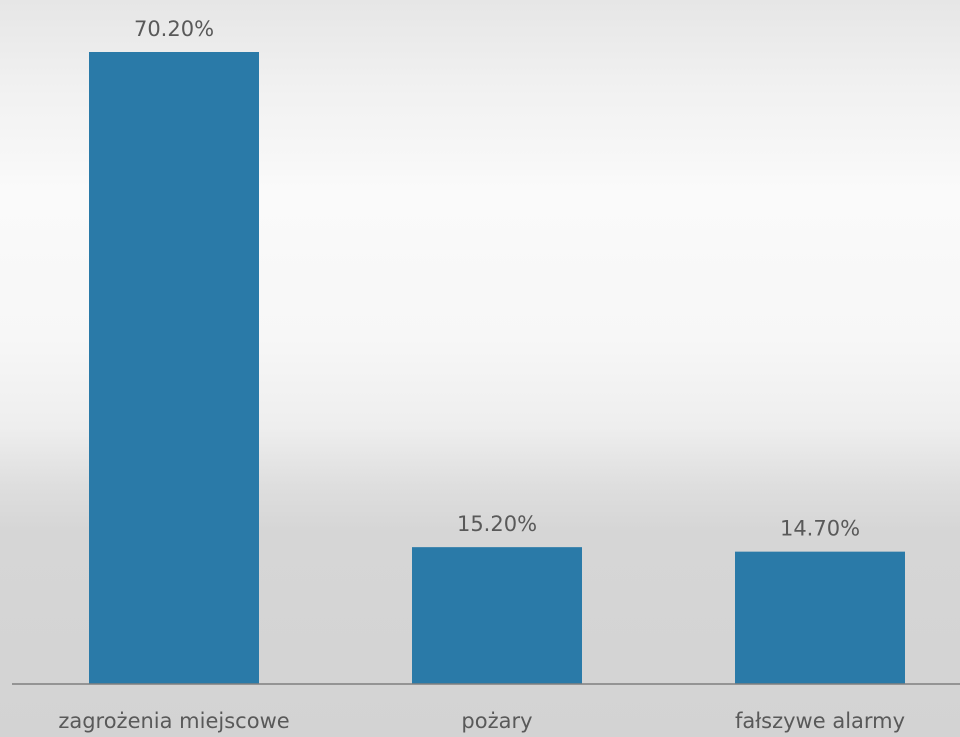 This screenshot has height=737, width=960. I want to click on category-label-2: fałszywe alarmy, so click(820, 721).